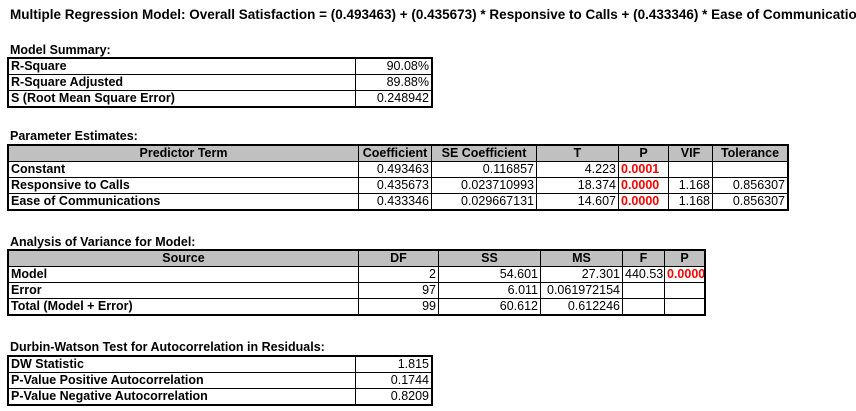 This screenshot has width=856, height=411. I want to click on model-summary-heading: Model Summary:, so click(60, 50).